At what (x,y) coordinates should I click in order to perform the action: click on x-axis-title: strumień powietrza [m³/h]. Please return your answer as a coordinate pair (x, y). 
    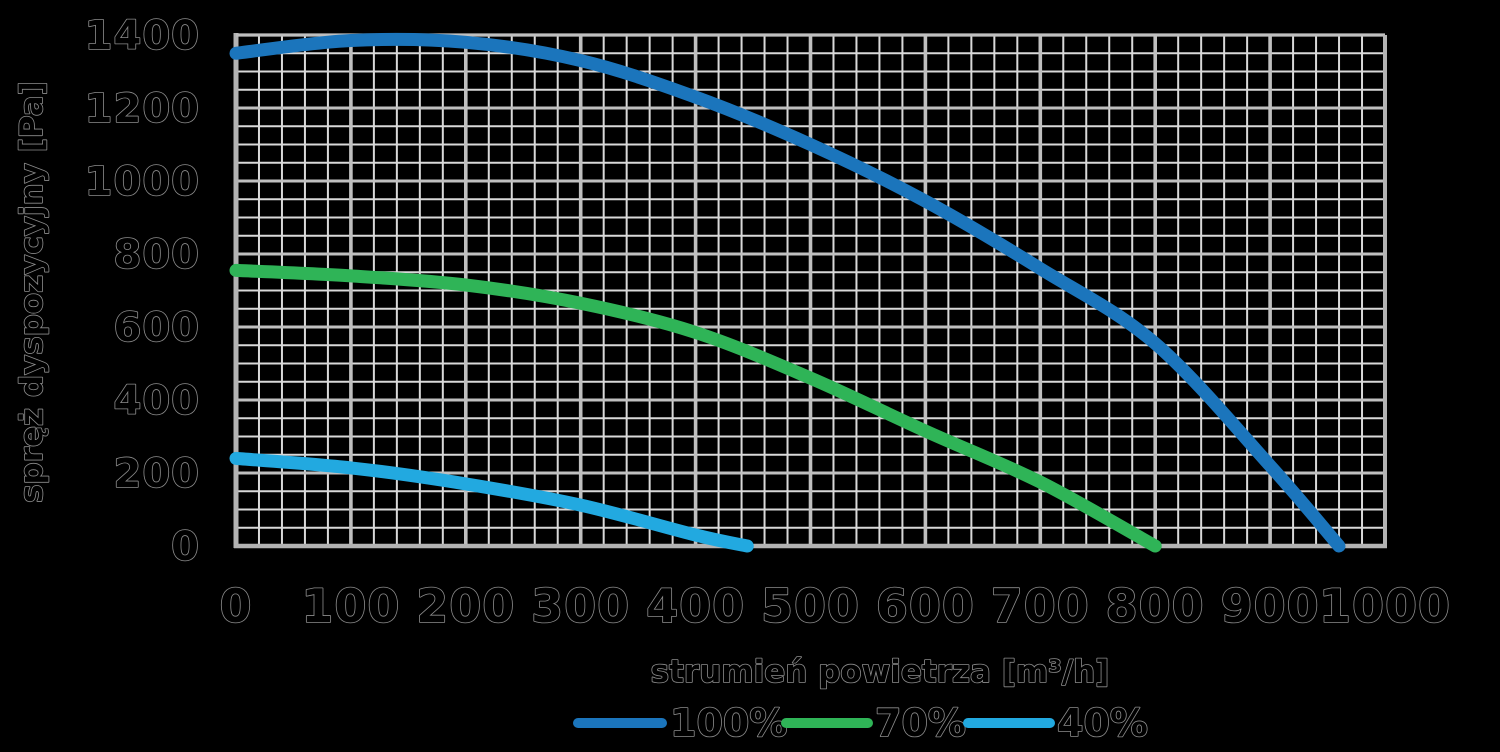
    Looking at the image, I should click on (880, 672).